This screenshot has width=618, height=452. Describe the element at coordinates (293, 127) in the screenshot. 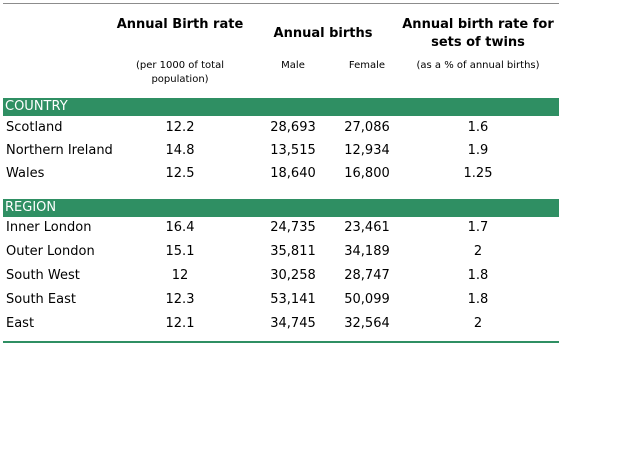

I see `row-male-births: 28,693` at that location.